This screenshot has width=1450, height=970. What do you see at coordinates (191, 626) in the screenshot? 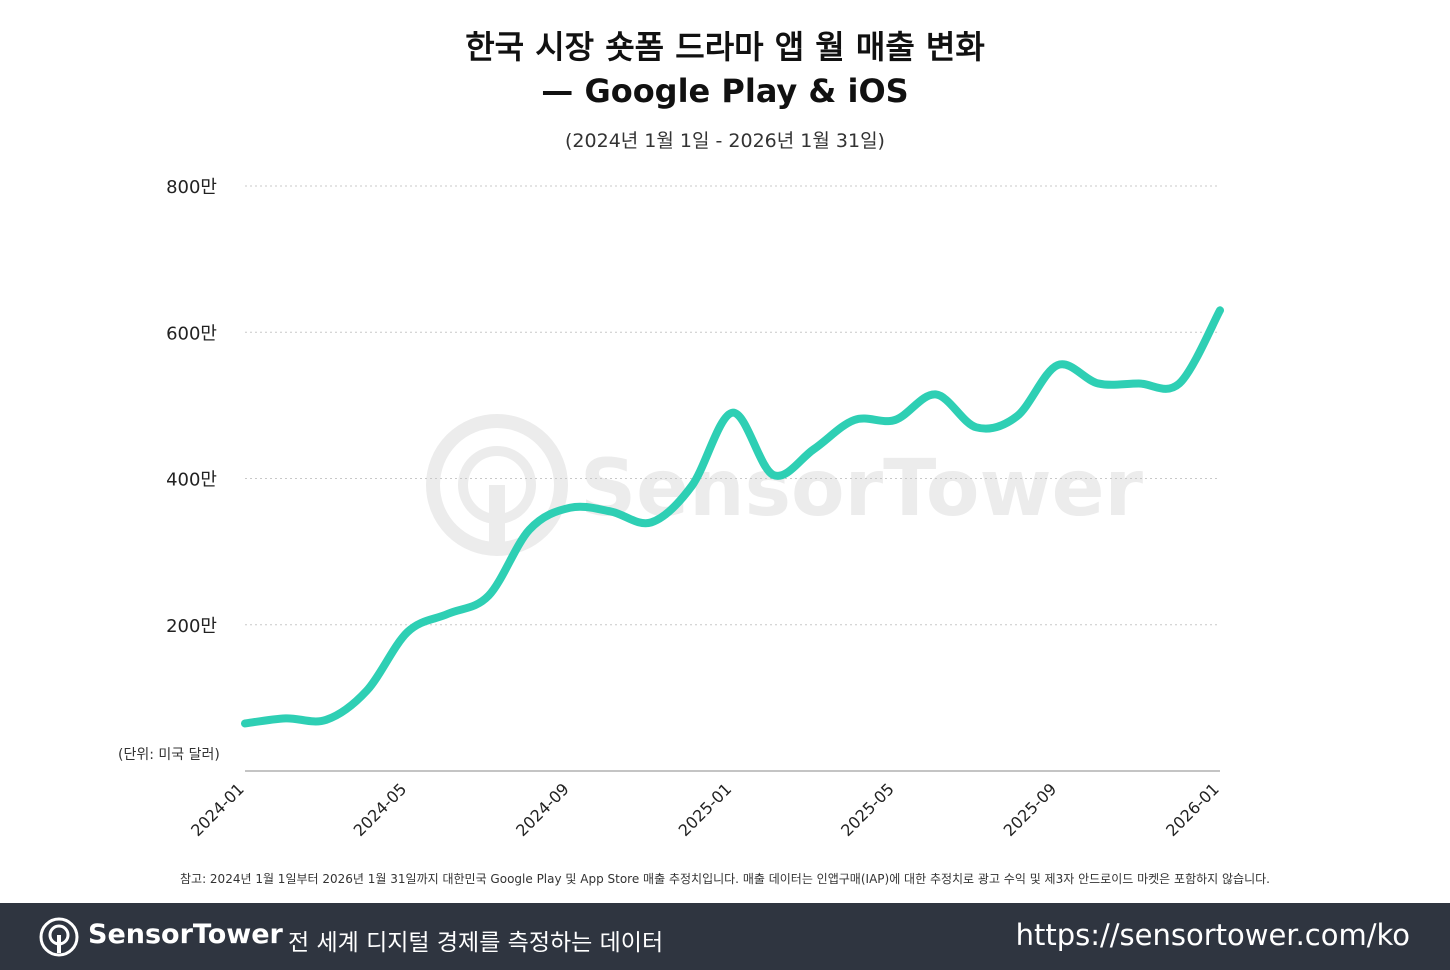
I see `y-tick-label: 200만` at bounding box center [191, 626].